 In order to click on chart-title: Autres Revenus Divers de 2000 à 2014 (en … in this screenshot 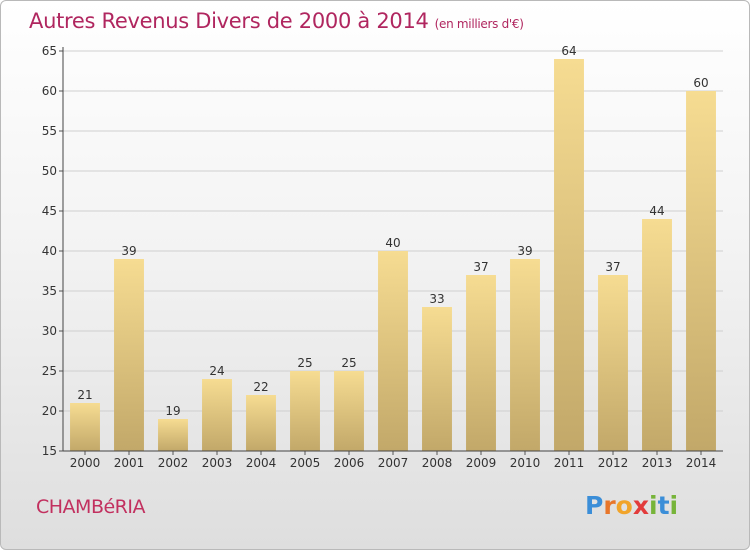, I will do `click(276, 21)`.